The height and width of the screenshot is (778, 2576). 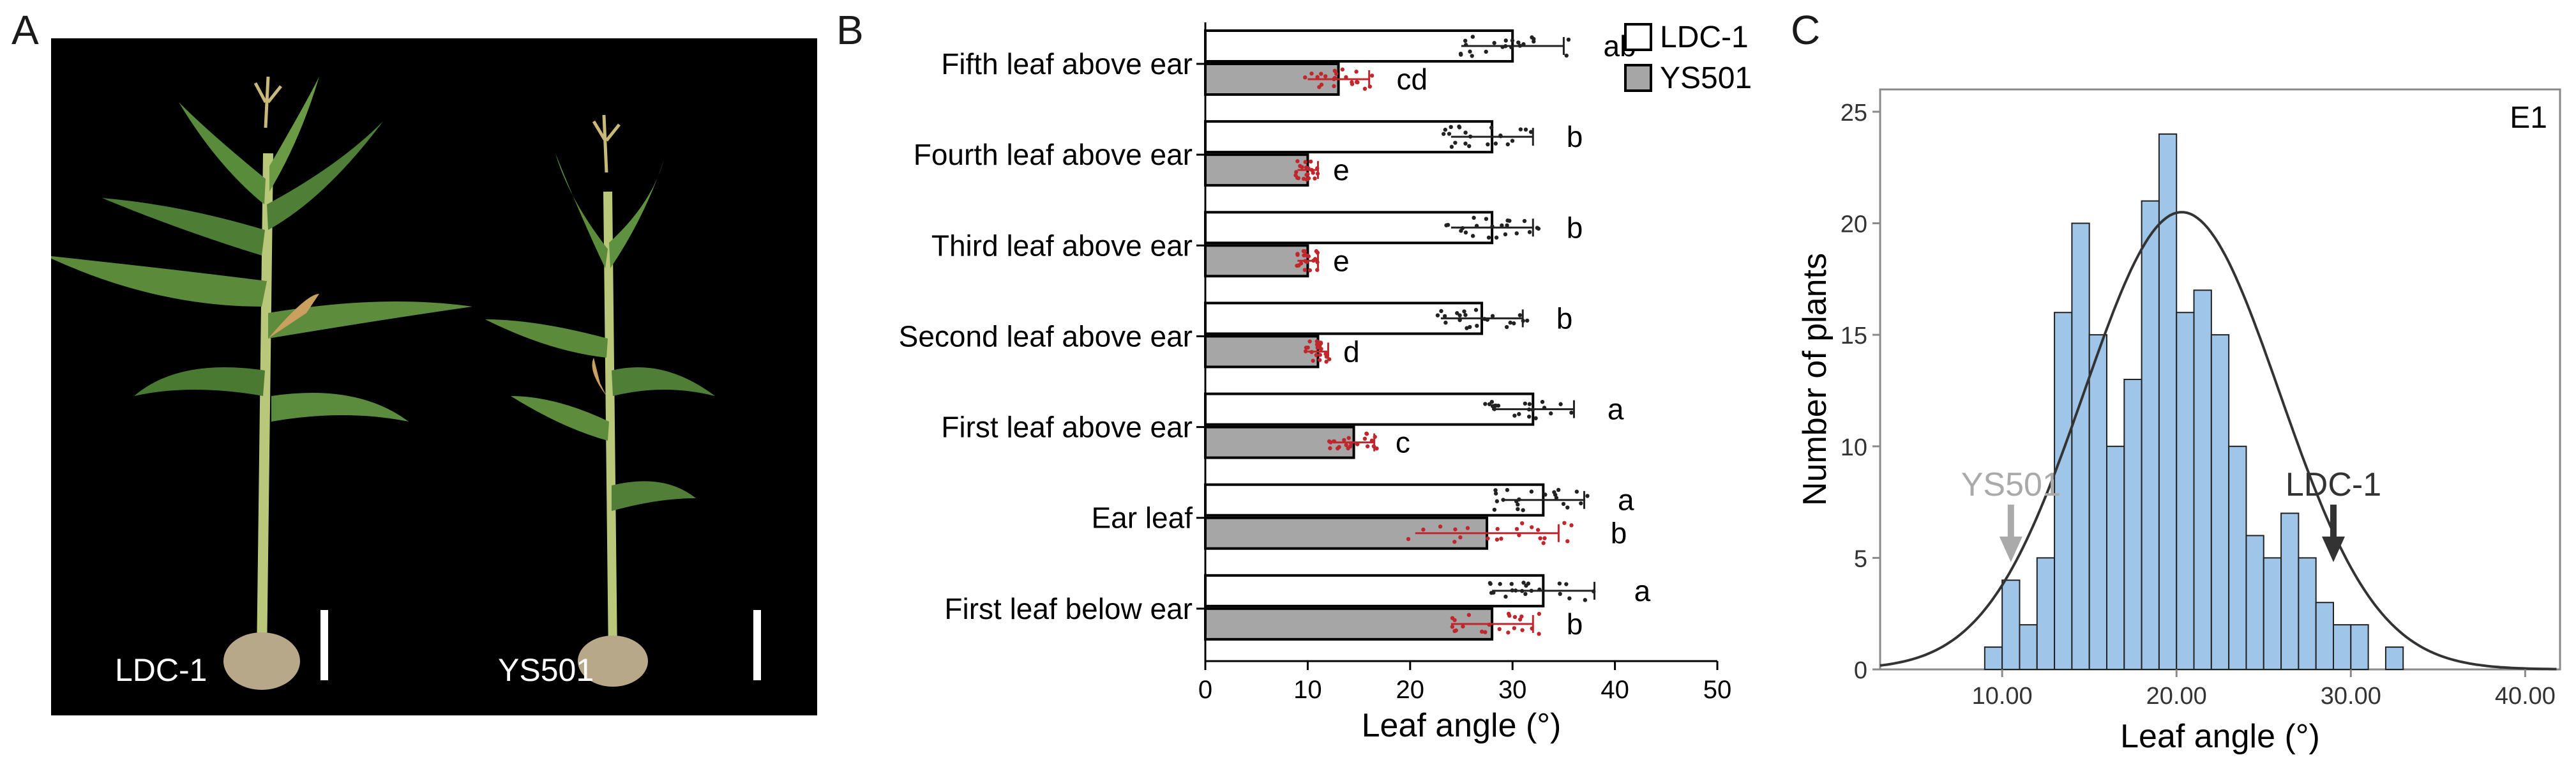 I want to click on significance-letter: b, so click(x=1575, y=136).